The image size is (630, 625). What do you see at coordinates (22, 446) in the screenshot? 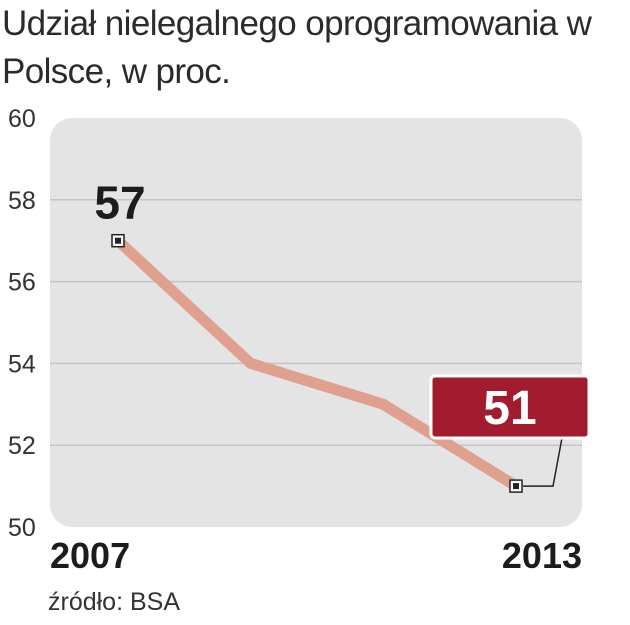
I see `y-tick-label: 52` at bounding box center [22, 446].